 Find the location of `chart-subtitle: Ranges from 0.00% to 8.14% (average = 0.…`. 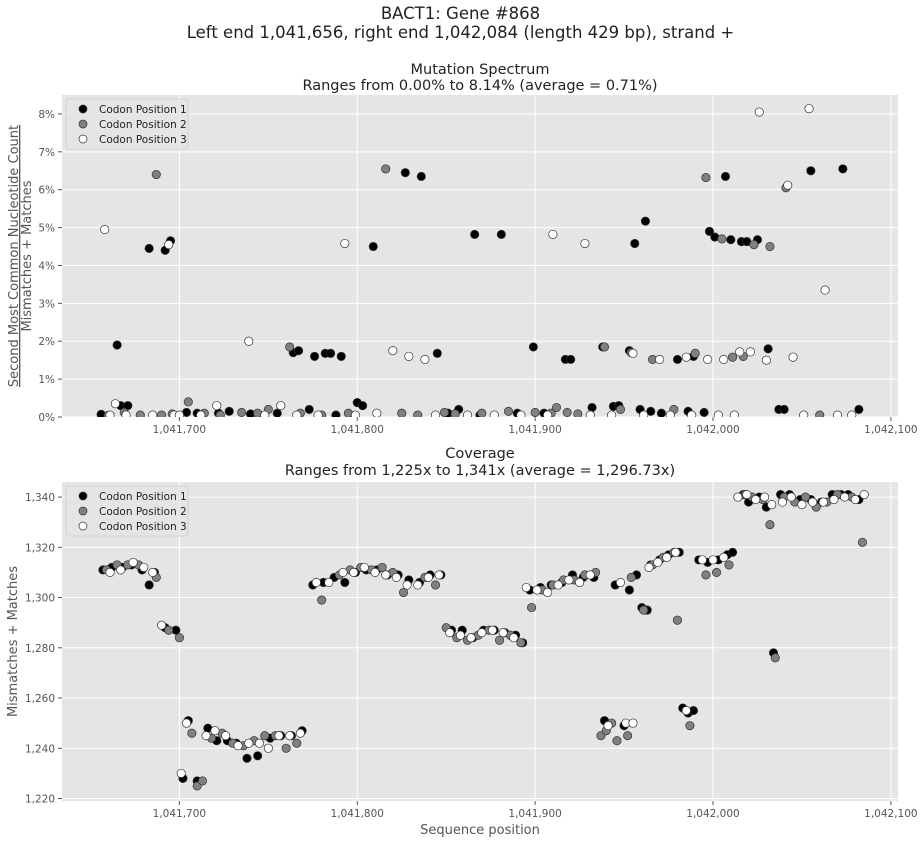

chart-subtitle: Ranges from 0.00% to 8.14% (average = 0.… is located at coordinates (479, 86).